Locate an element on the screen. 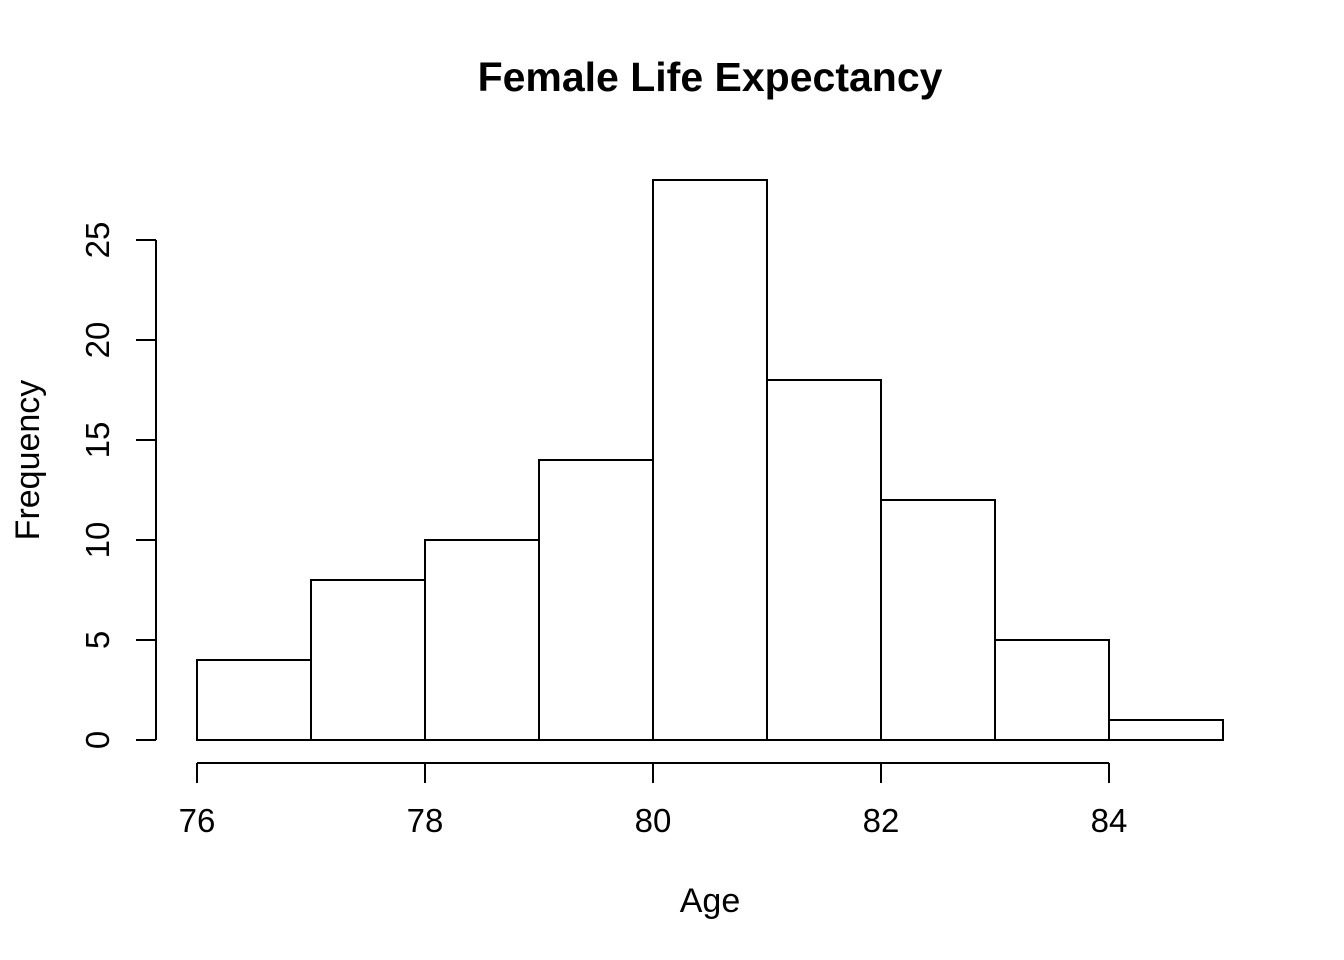 Image resolution: width=1344 pixels, height=960 pixels. y-tick-label: 10 is located at coordinates (97, 540).